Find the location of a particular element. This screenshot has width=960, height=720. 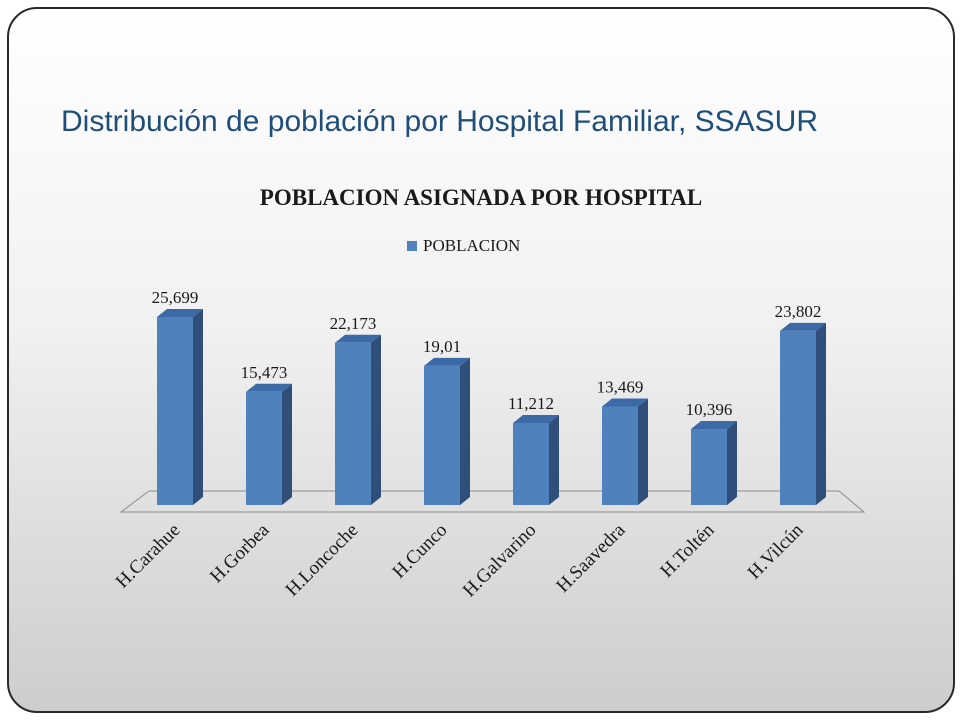

category-label: H.Galvarino is located at coordinates (500, 561).